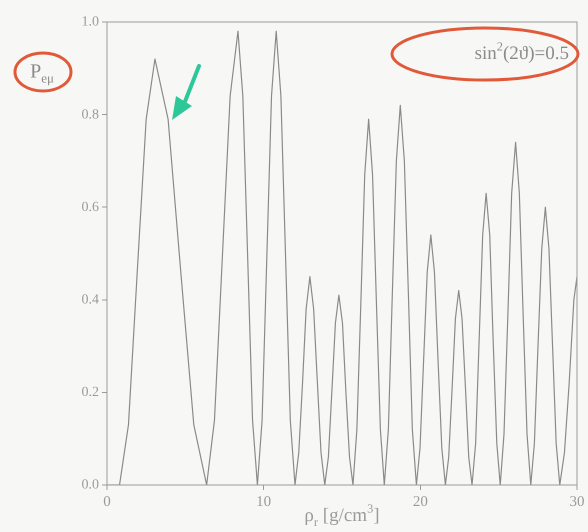 The height and width of the screenshot is (532, 588). I want to click on y-tick-label: 0.2, so click(90, 392).